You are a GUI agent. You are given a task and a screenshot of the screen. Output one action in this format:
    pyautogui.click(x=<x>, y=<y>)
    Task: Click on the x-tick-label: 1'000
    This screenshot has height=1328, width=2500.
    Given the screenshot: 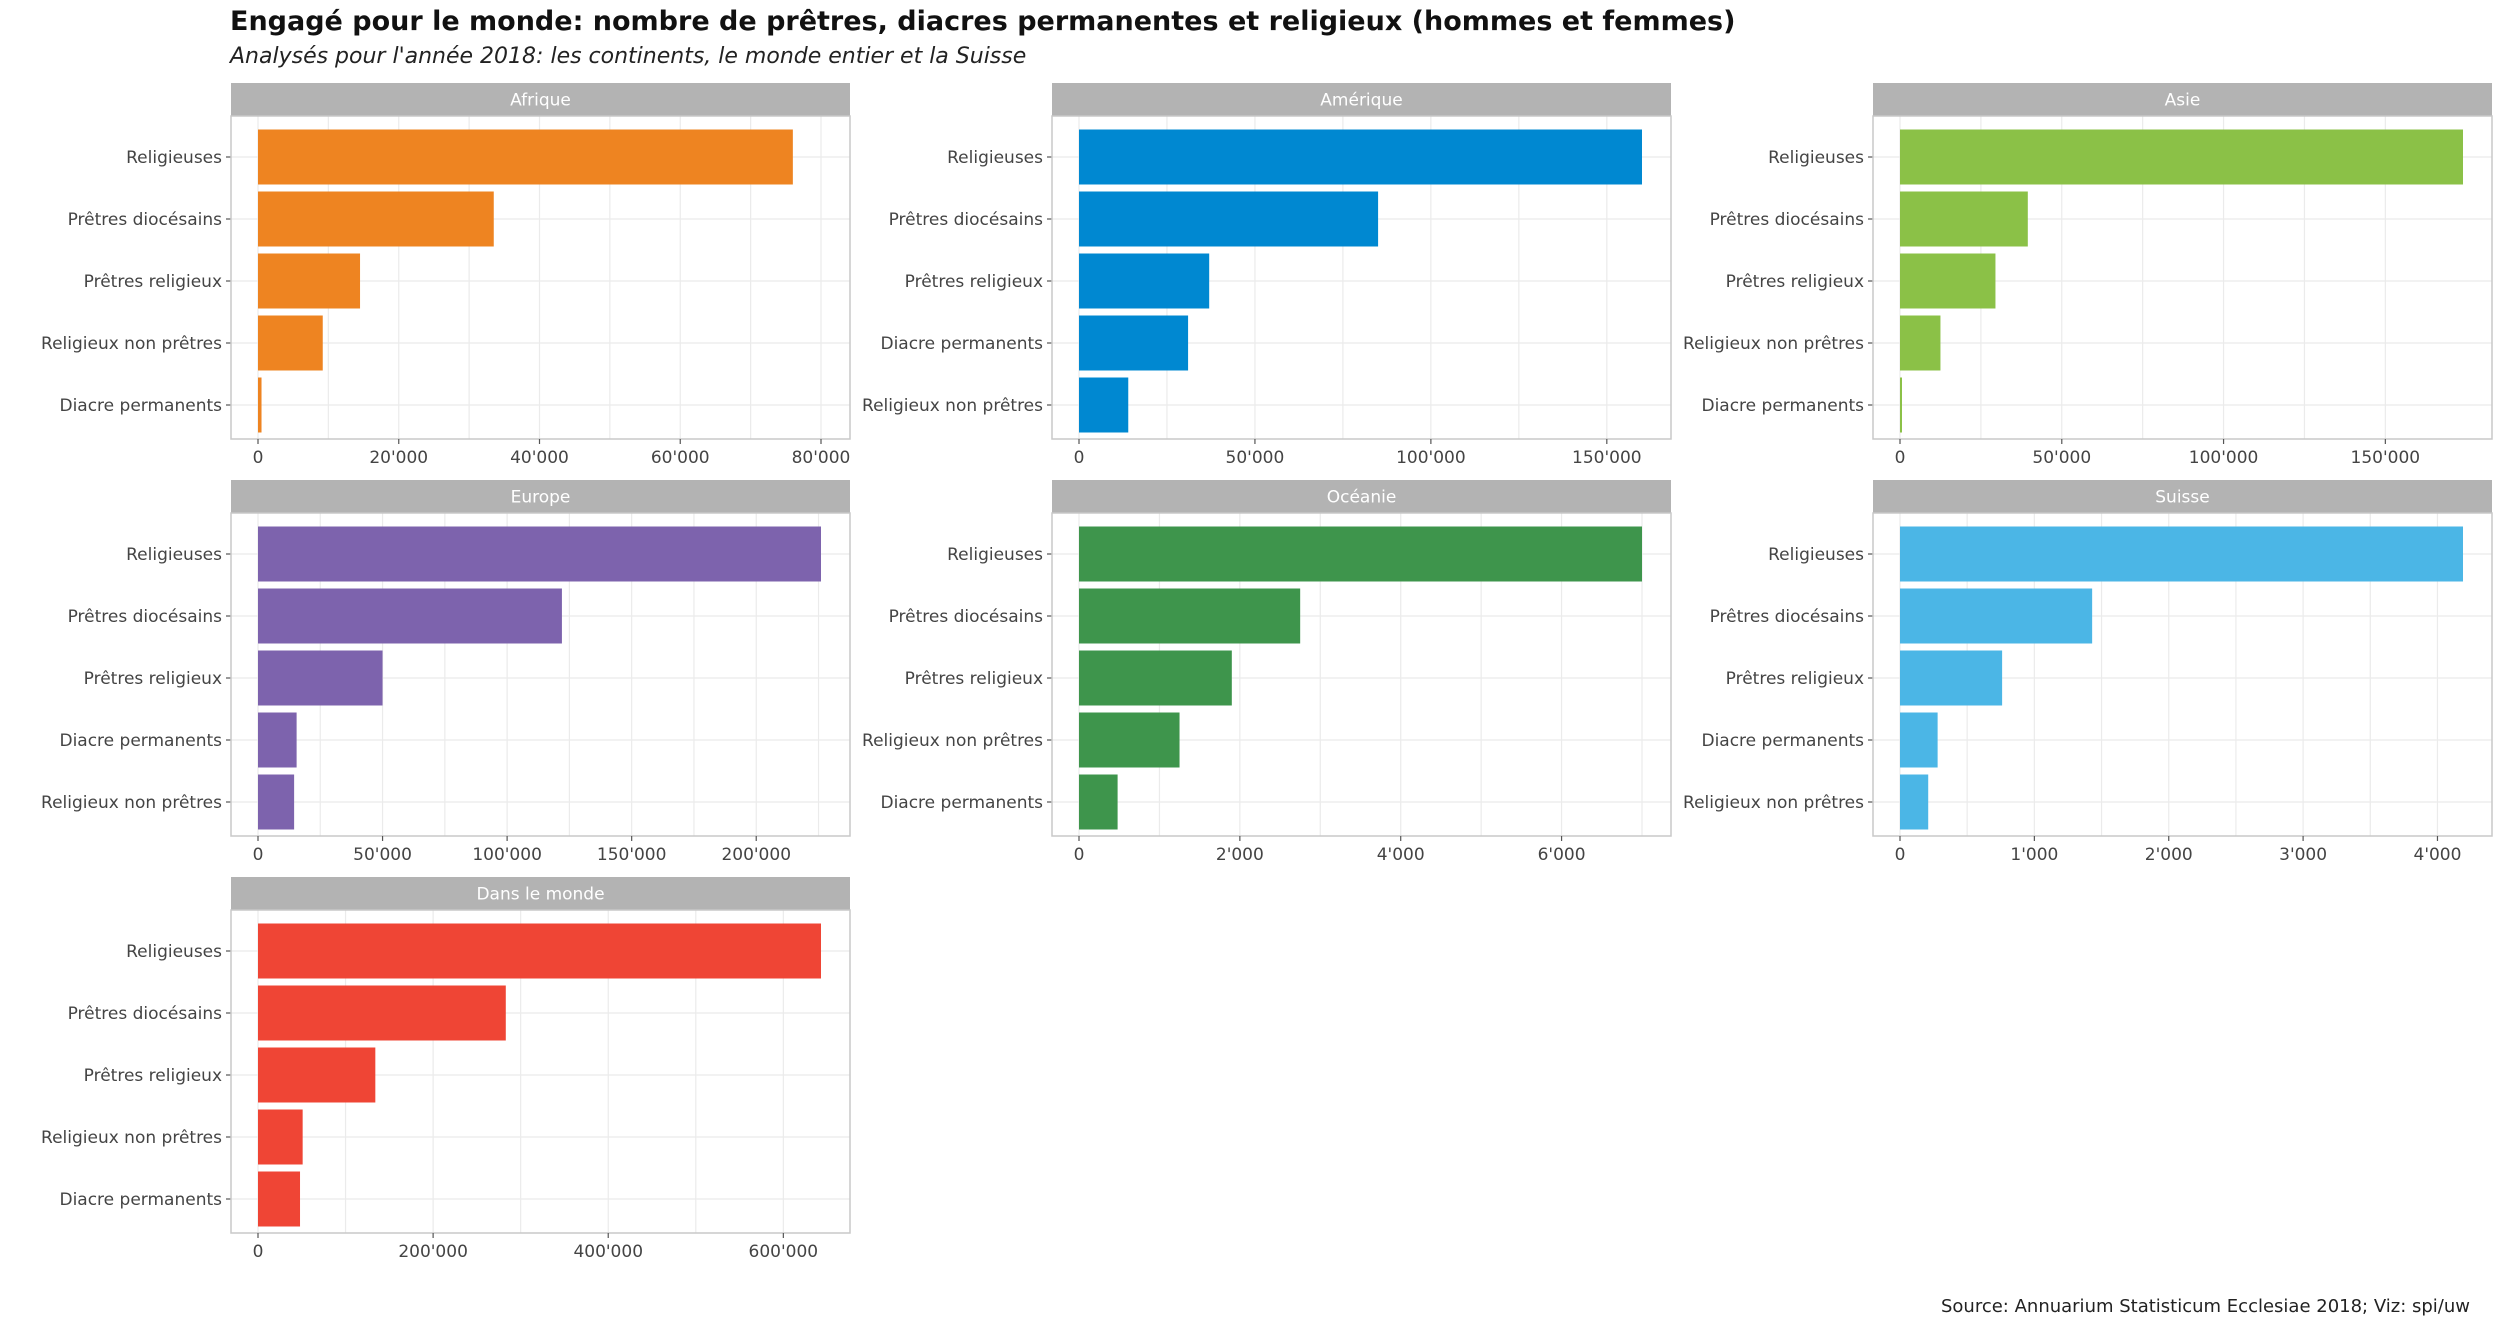 What is the action you would take?
    pyautogui.click(x=2034, y=855)
    